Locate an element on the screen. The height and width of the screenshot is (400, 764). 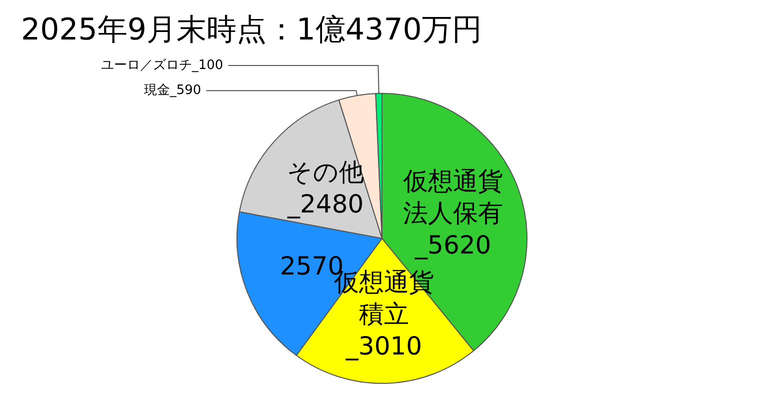
slice-label: ユーロ／ズロチ_100 is located at coordinates (162, 65).